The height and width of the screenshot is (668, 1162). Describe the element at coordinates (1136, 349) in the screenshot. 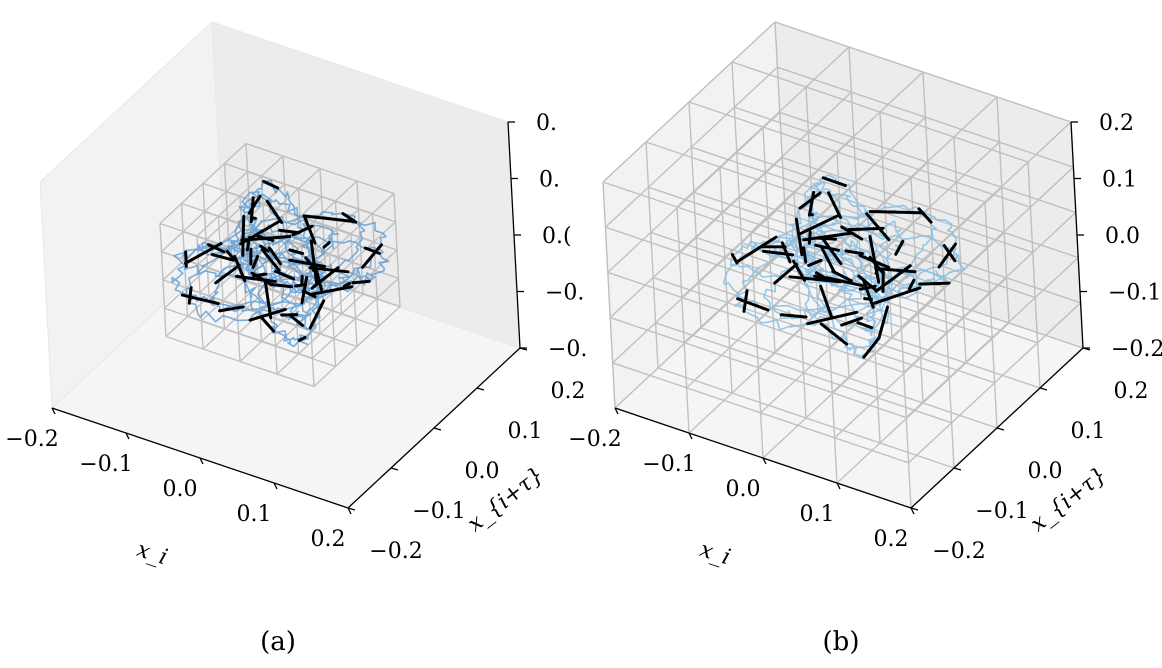

I see `z-tick-label: −0.2` at that location.